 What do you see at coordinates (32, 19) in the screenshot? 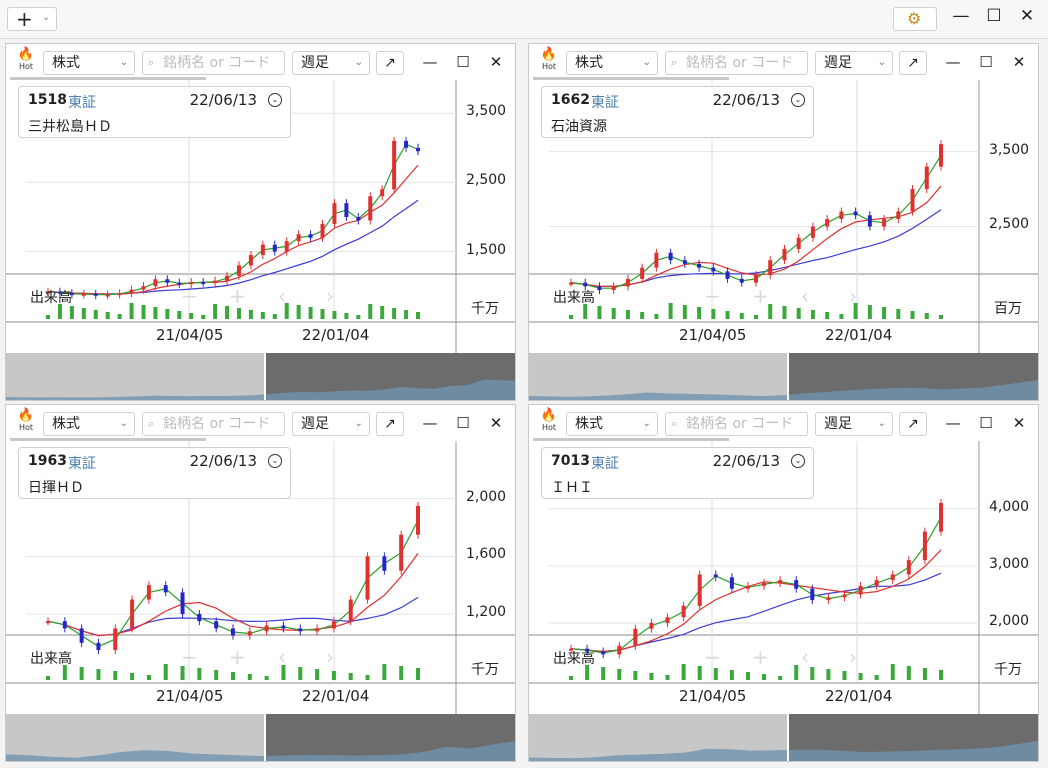
I see `add-panel-button: + ⌄` at bounding box center [32, 19].